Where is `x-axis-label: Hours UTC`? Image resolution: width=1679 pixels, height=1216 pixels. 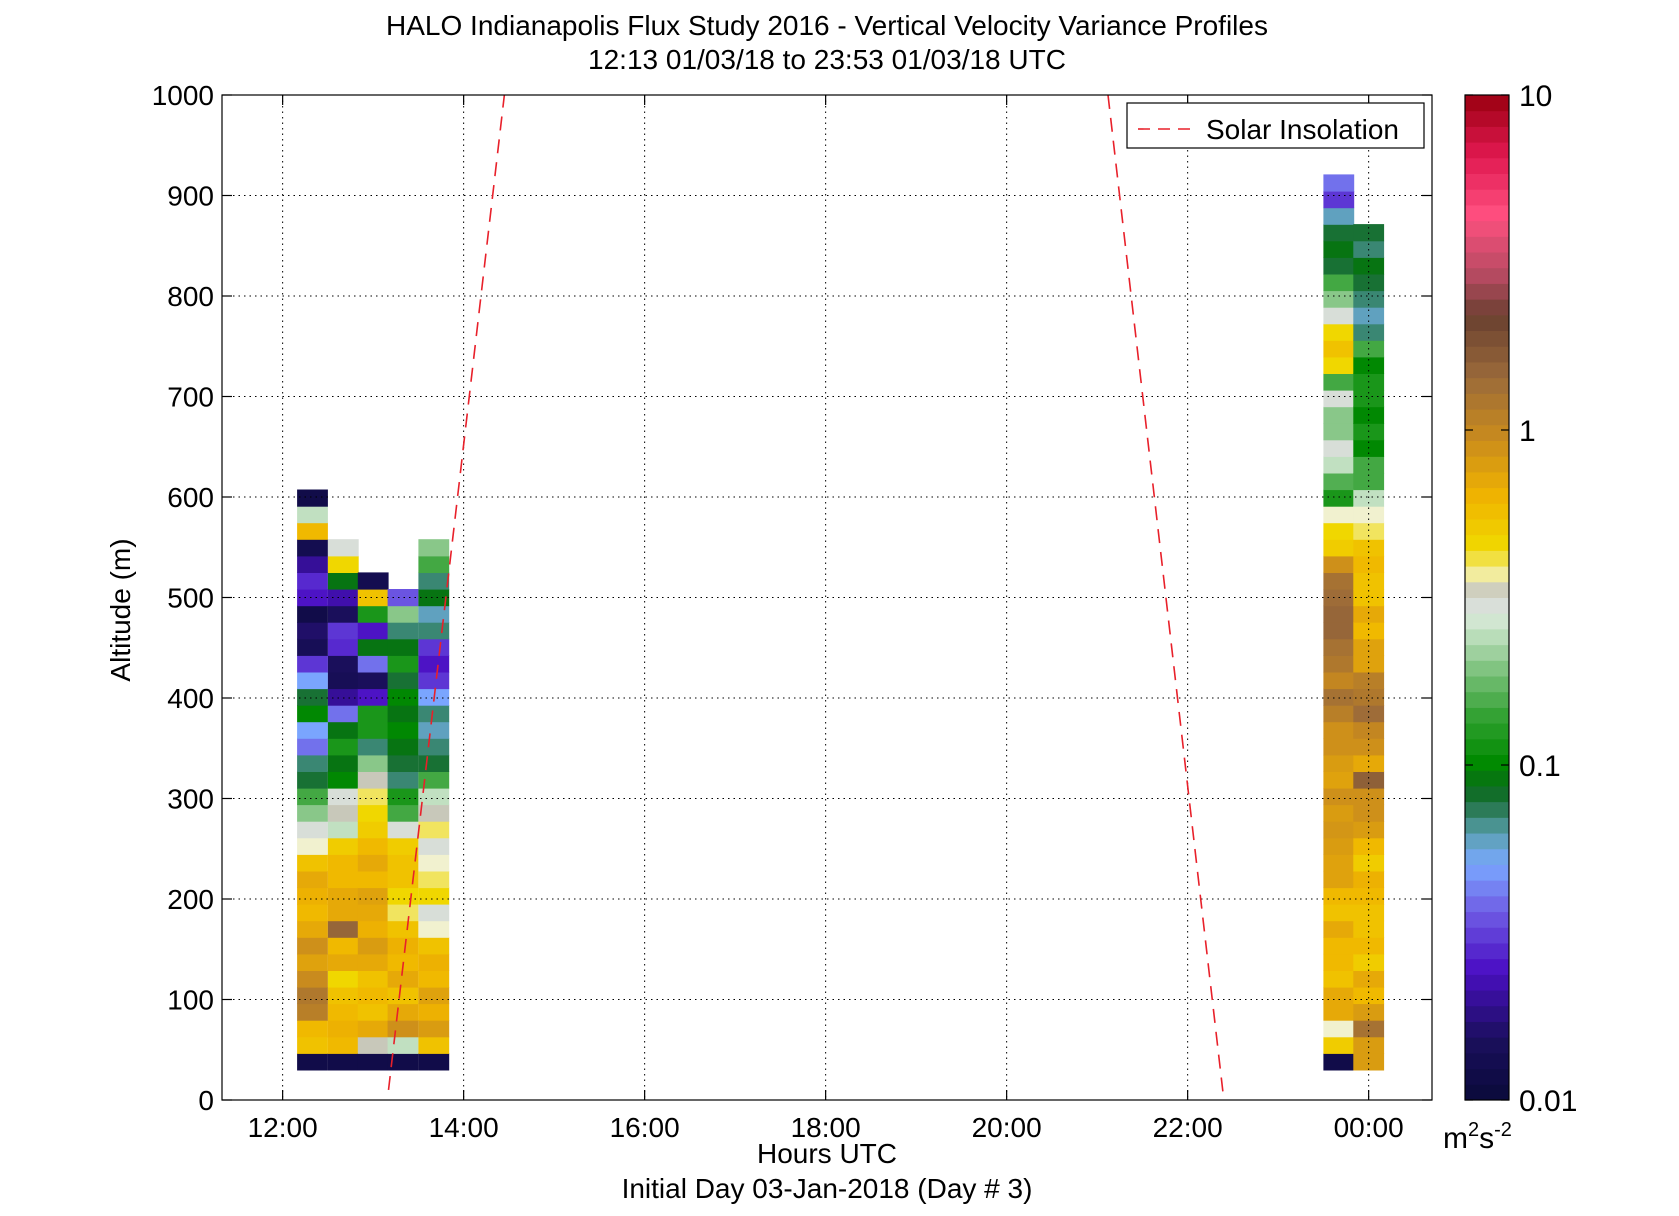 x-axis-label: Hours UTC is located at coordinates (827, 1153).